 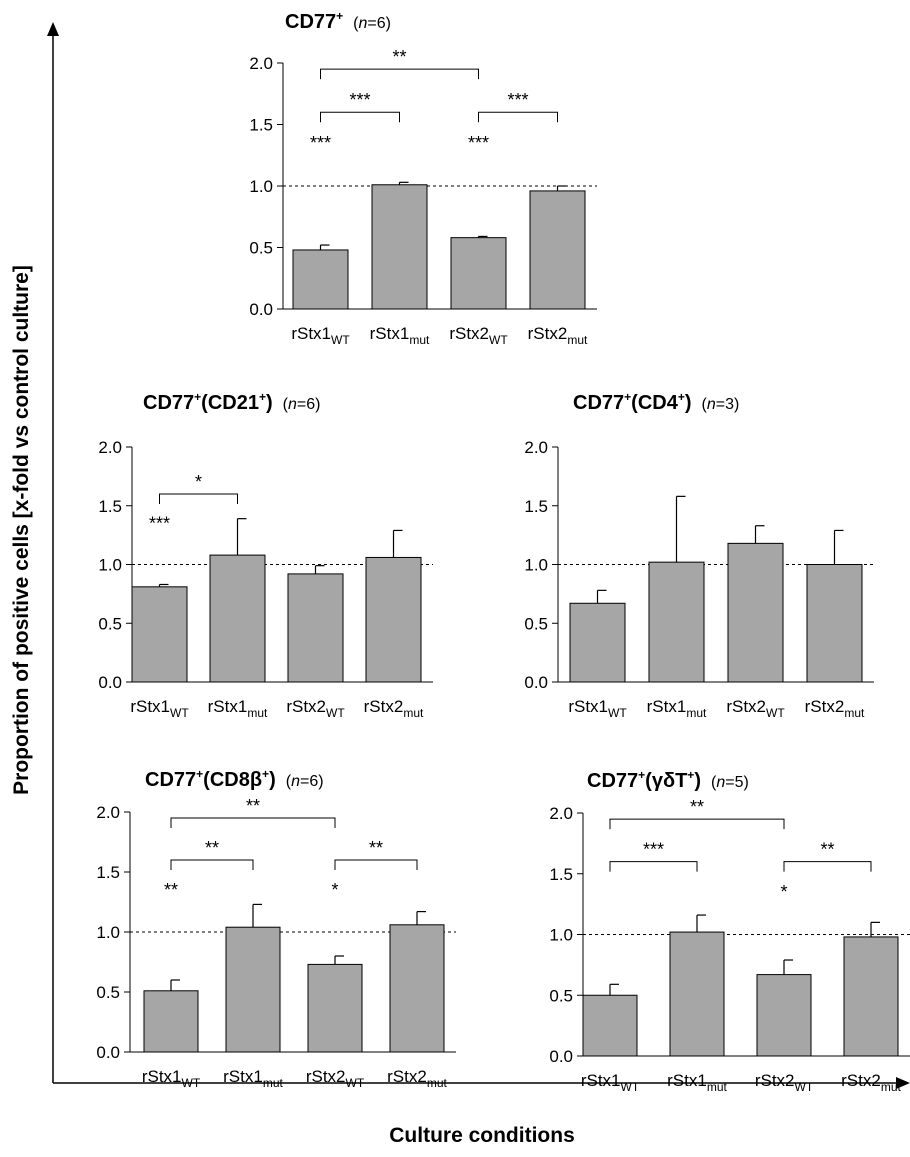 I want to click on significance-label: *, so click(x=334, y=890).